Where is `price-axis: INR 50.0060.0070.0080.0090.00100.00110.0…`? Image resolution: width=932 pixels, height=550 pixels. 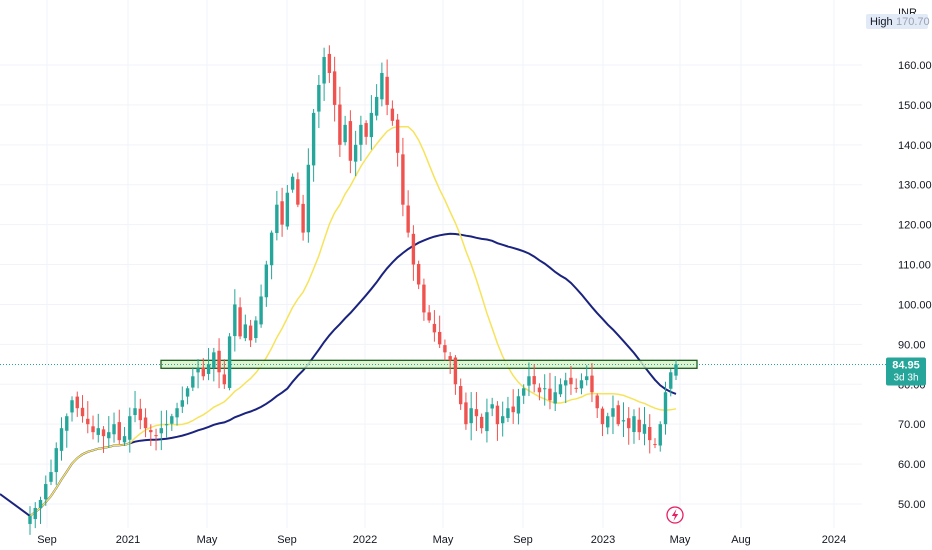 price-axis: INR 50.0060.0070.0080.0090.00100.00110.0… is located at coordinates (915, 259).